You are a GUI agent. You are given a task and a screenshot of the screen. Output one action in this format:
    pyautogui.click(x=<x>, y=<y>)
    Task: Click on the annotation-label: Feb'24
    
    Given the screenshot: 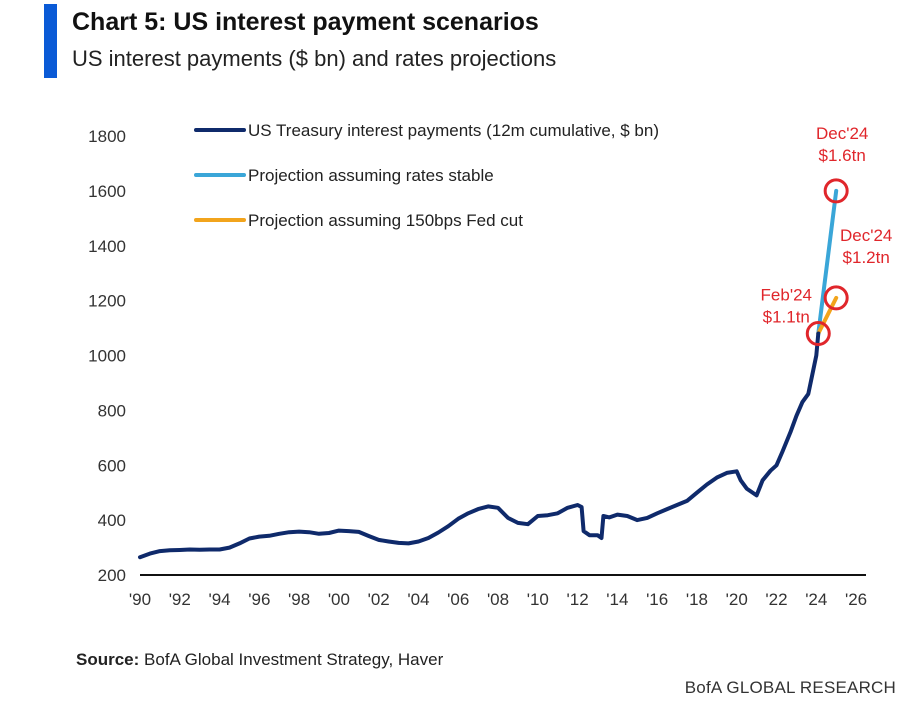 What is the action you would take?
    pyautogui.click(x=786, y=295)
    